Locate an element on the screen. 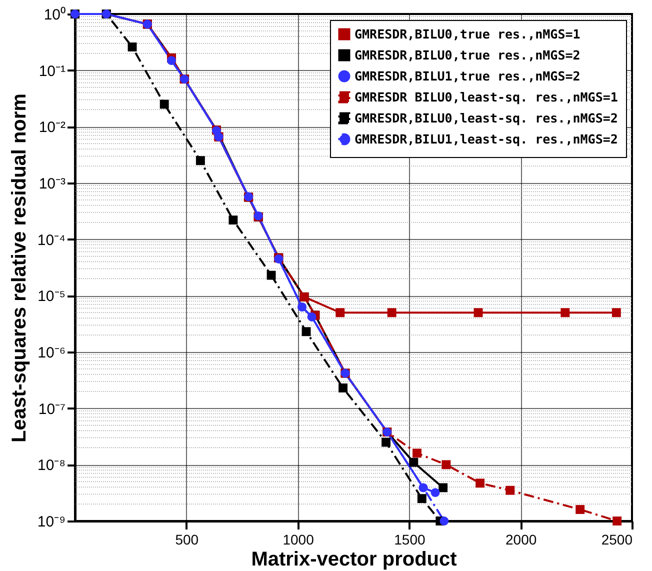  x-tick-label: 500 is located at coordinates (187, 540).